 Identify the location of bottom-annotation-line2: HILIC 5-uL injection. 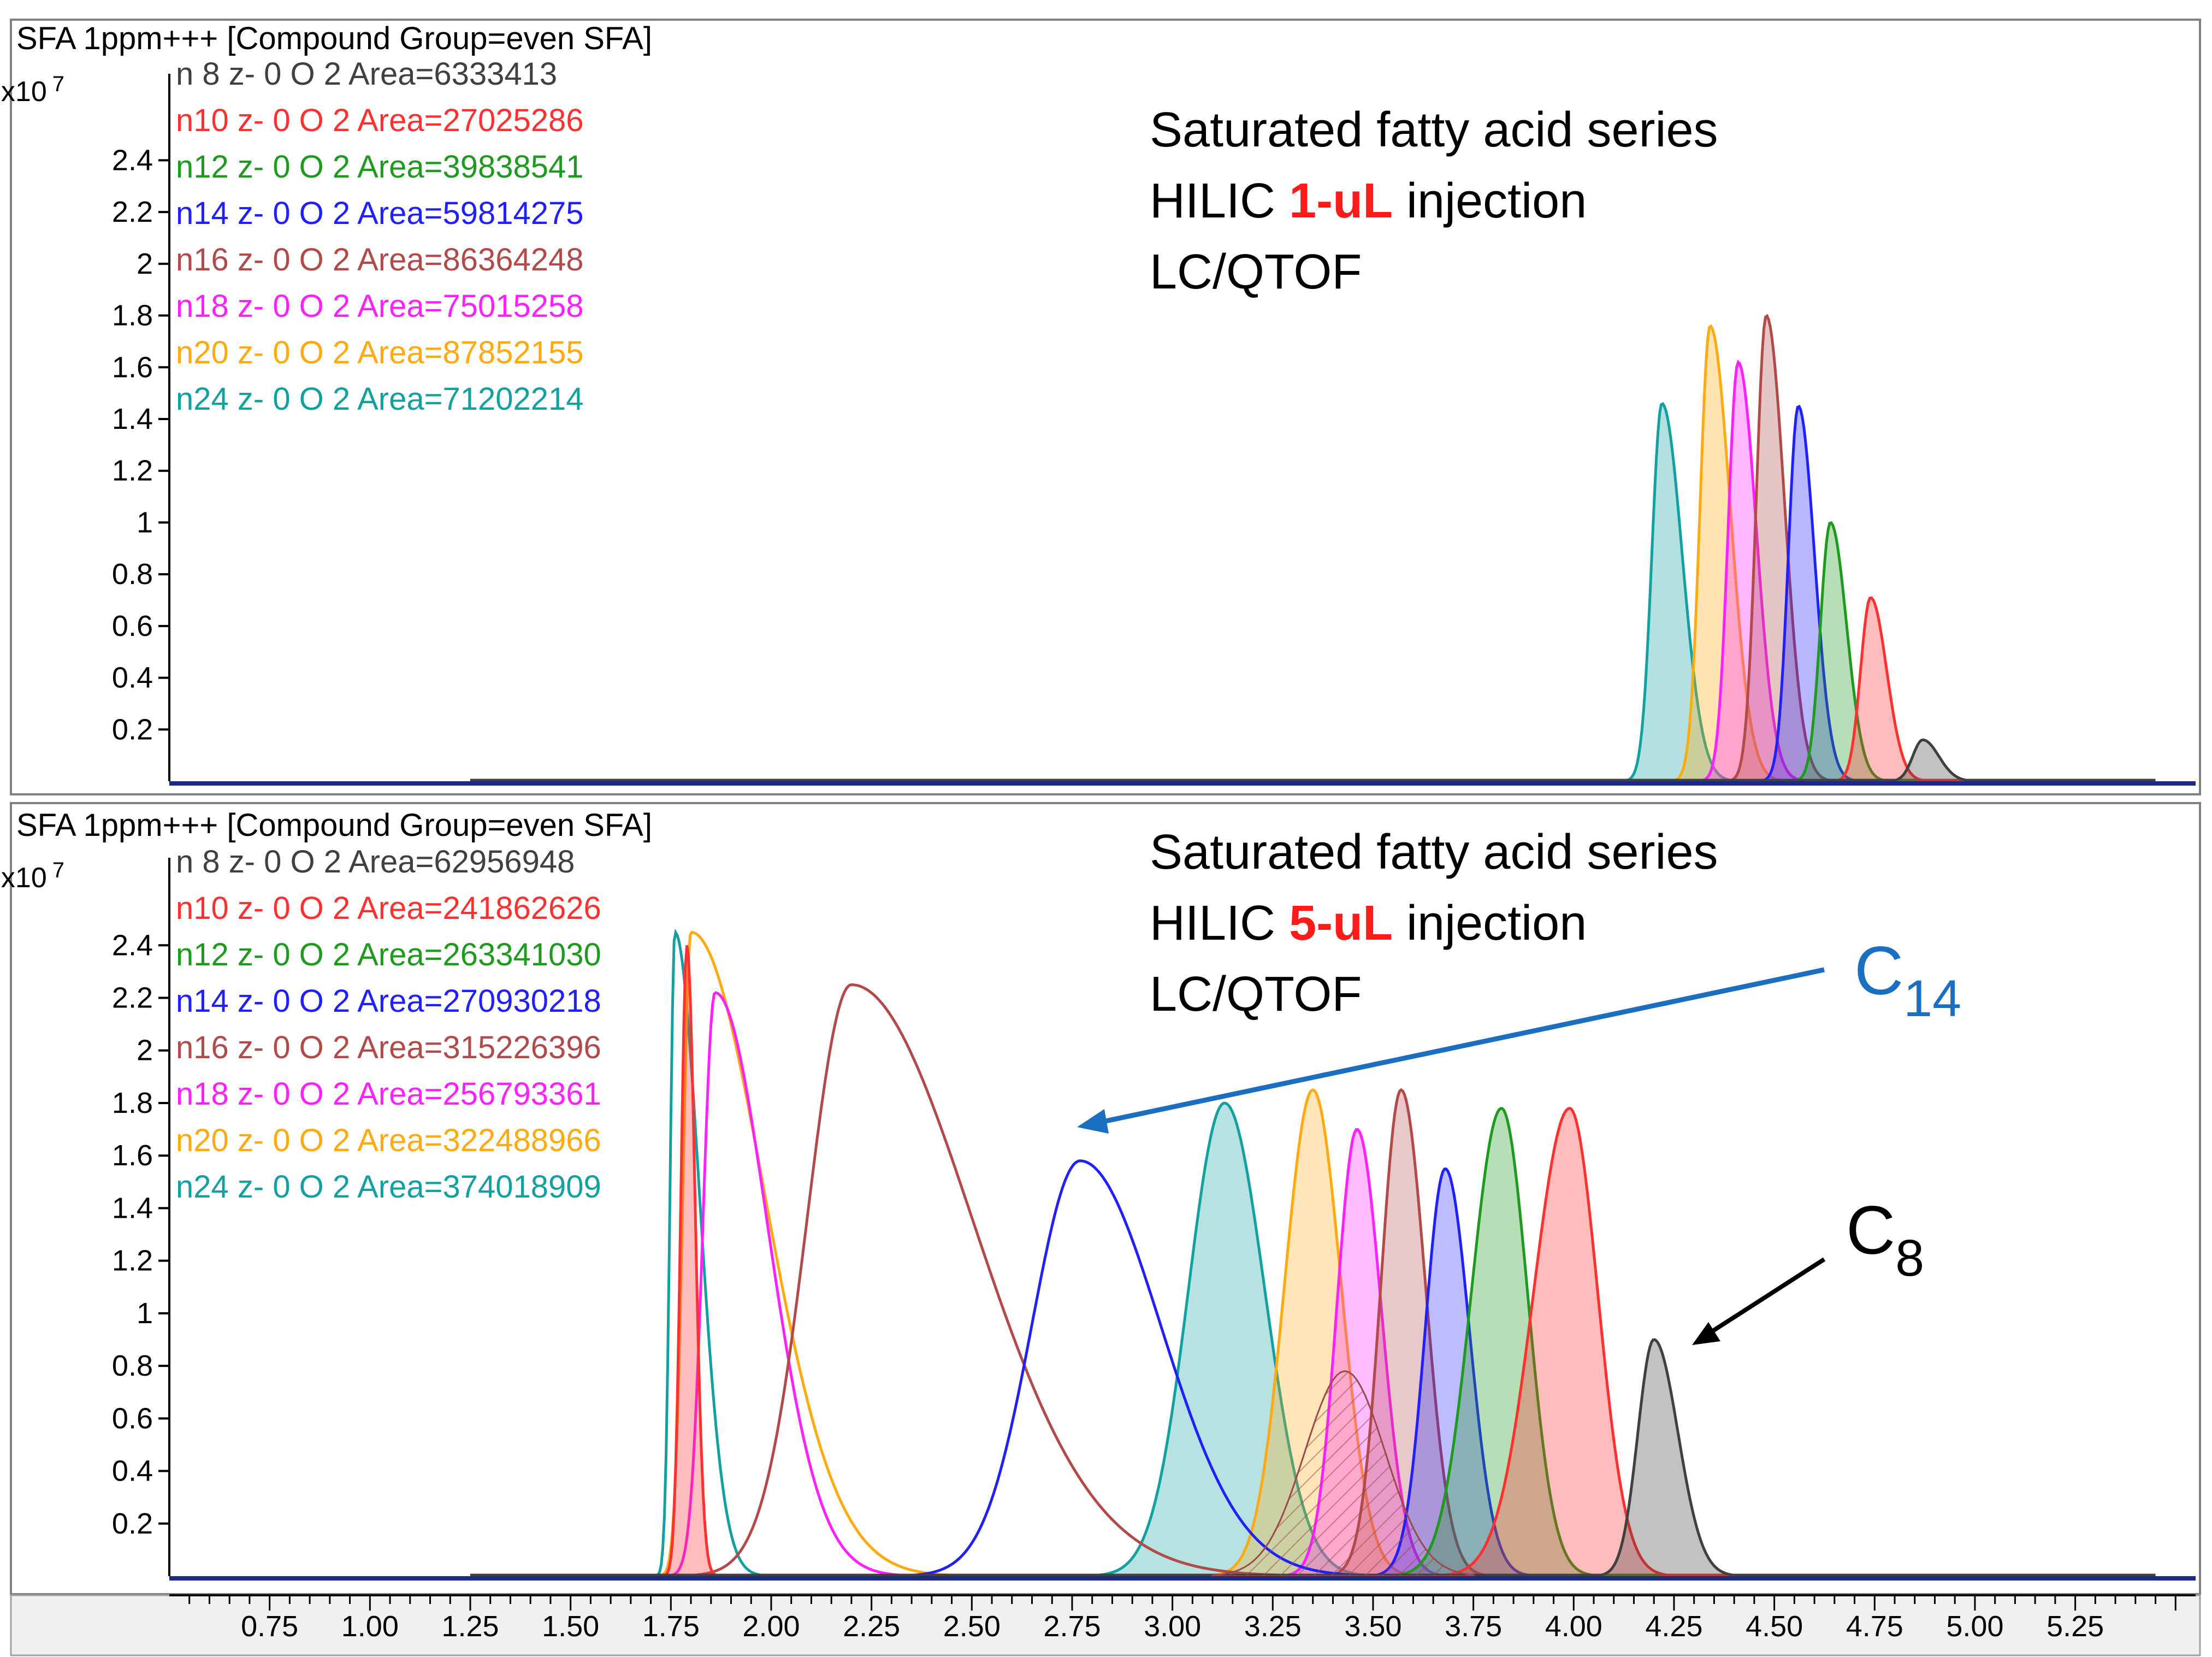
(1368, 923).